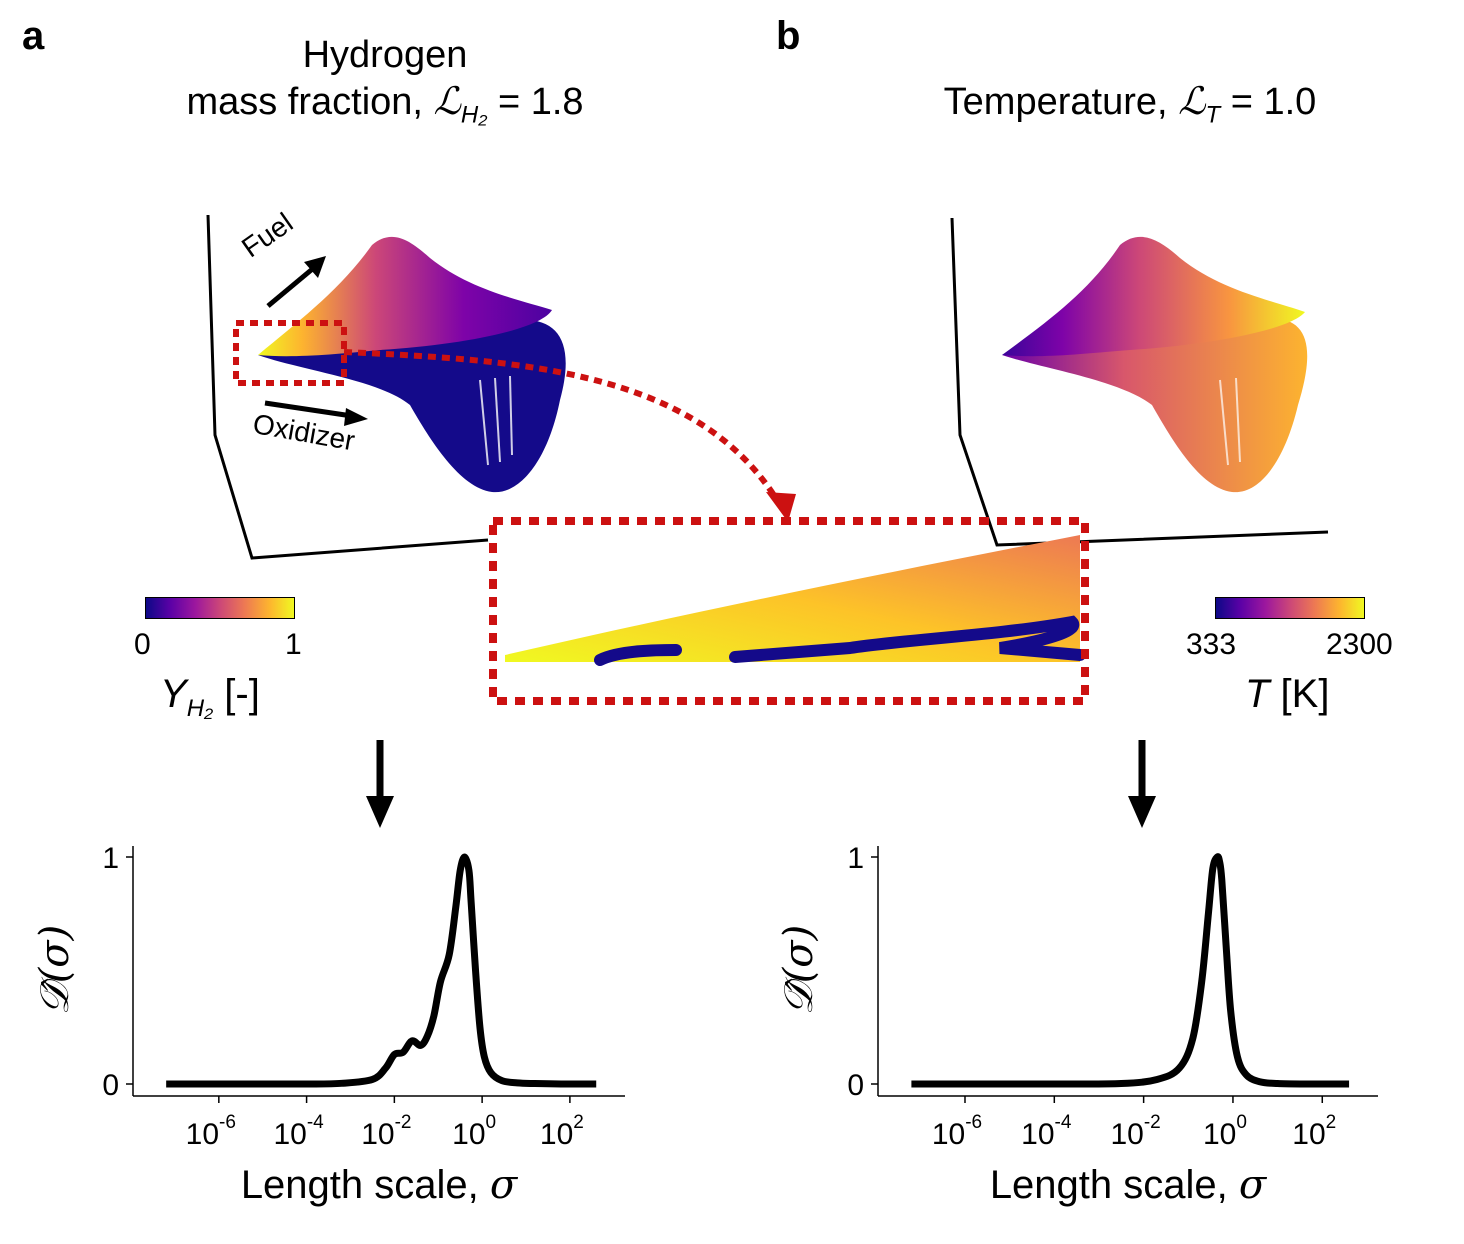  What do you see at coordinates (1130, 970) in the screenshot?
I see `chart-b-series-D_hat_T` at bounding box center [1130, 970].